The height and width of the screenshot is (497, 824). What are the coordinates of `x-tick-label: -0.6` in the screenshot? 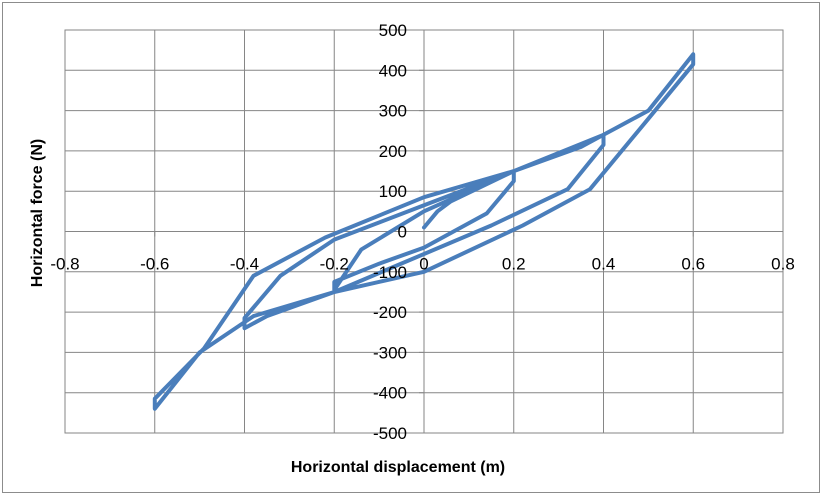 It's located at (154, 264).